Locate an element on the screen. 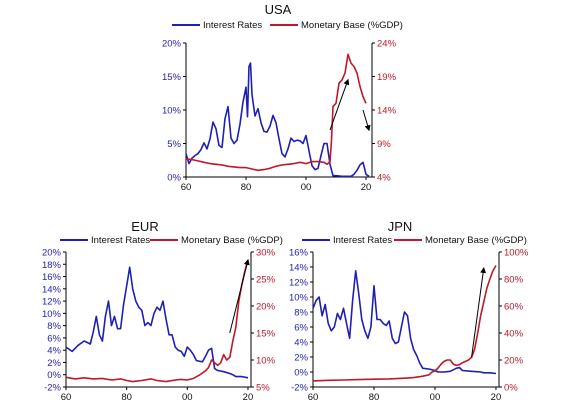 The image size is (571, 420). usa-x-tick-label: 80 is located at coordinates (246, 187).